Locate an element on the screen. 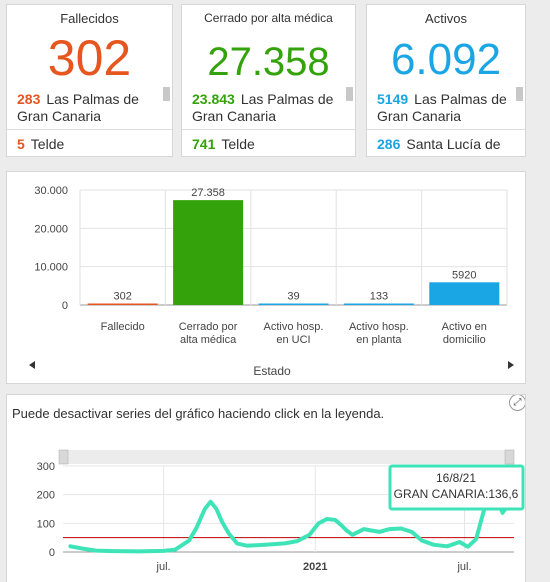  kpi-value: 302 is located at coordinates (89, 58).